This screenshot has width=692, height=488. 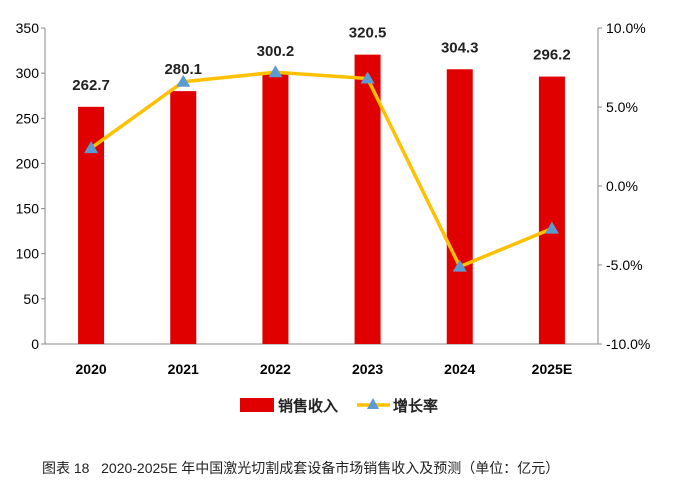 I want to click on x-tick-label: 2024, so click(x=459, y=369).